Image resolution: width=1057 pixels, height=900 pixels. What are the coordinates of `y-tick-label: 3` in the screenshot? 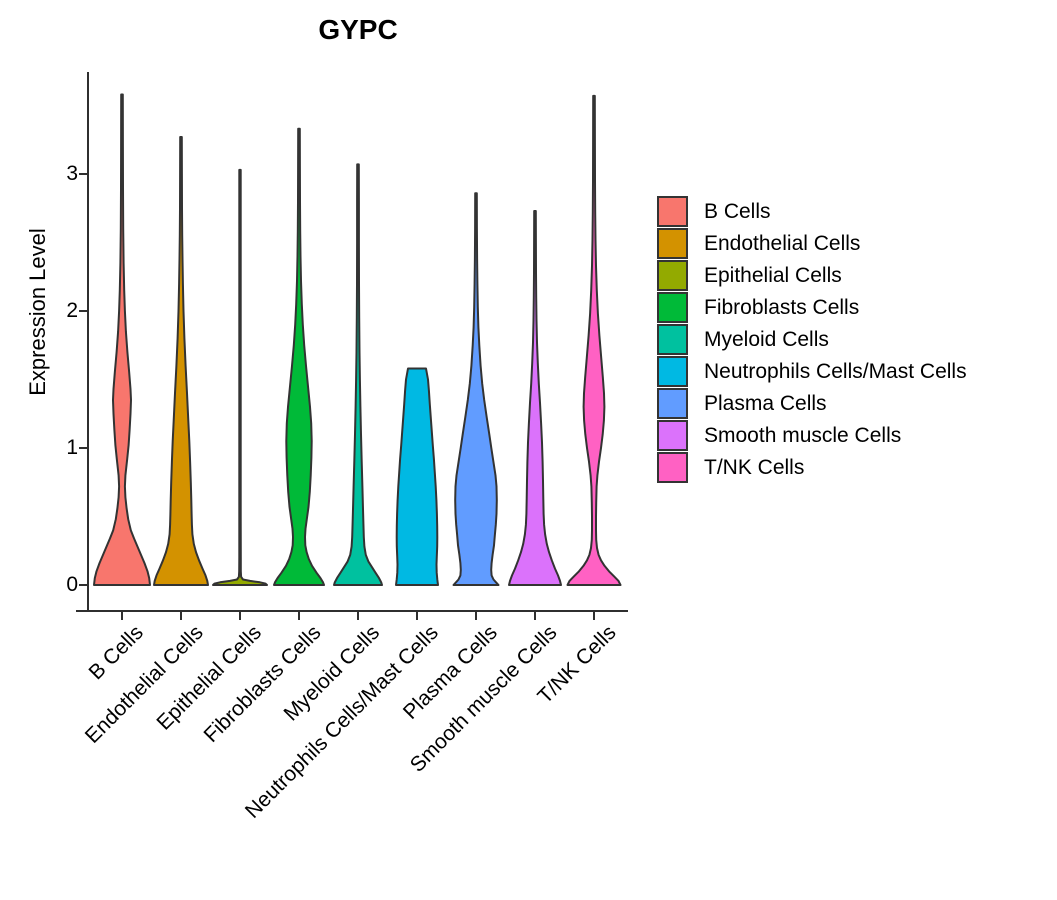 It's located at (72, 173).